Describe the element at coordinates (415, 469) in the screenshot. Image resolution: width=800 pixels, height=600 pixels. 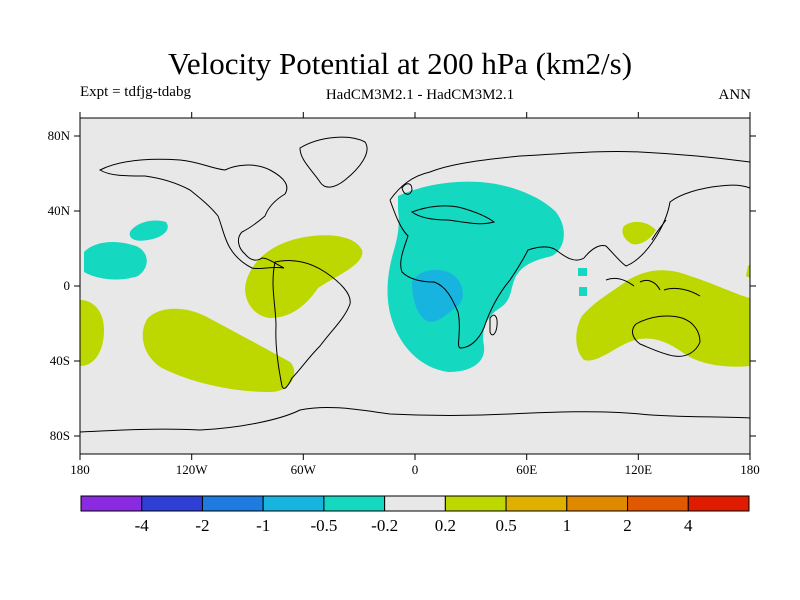
I see `lon-label-0: 0` at that location.